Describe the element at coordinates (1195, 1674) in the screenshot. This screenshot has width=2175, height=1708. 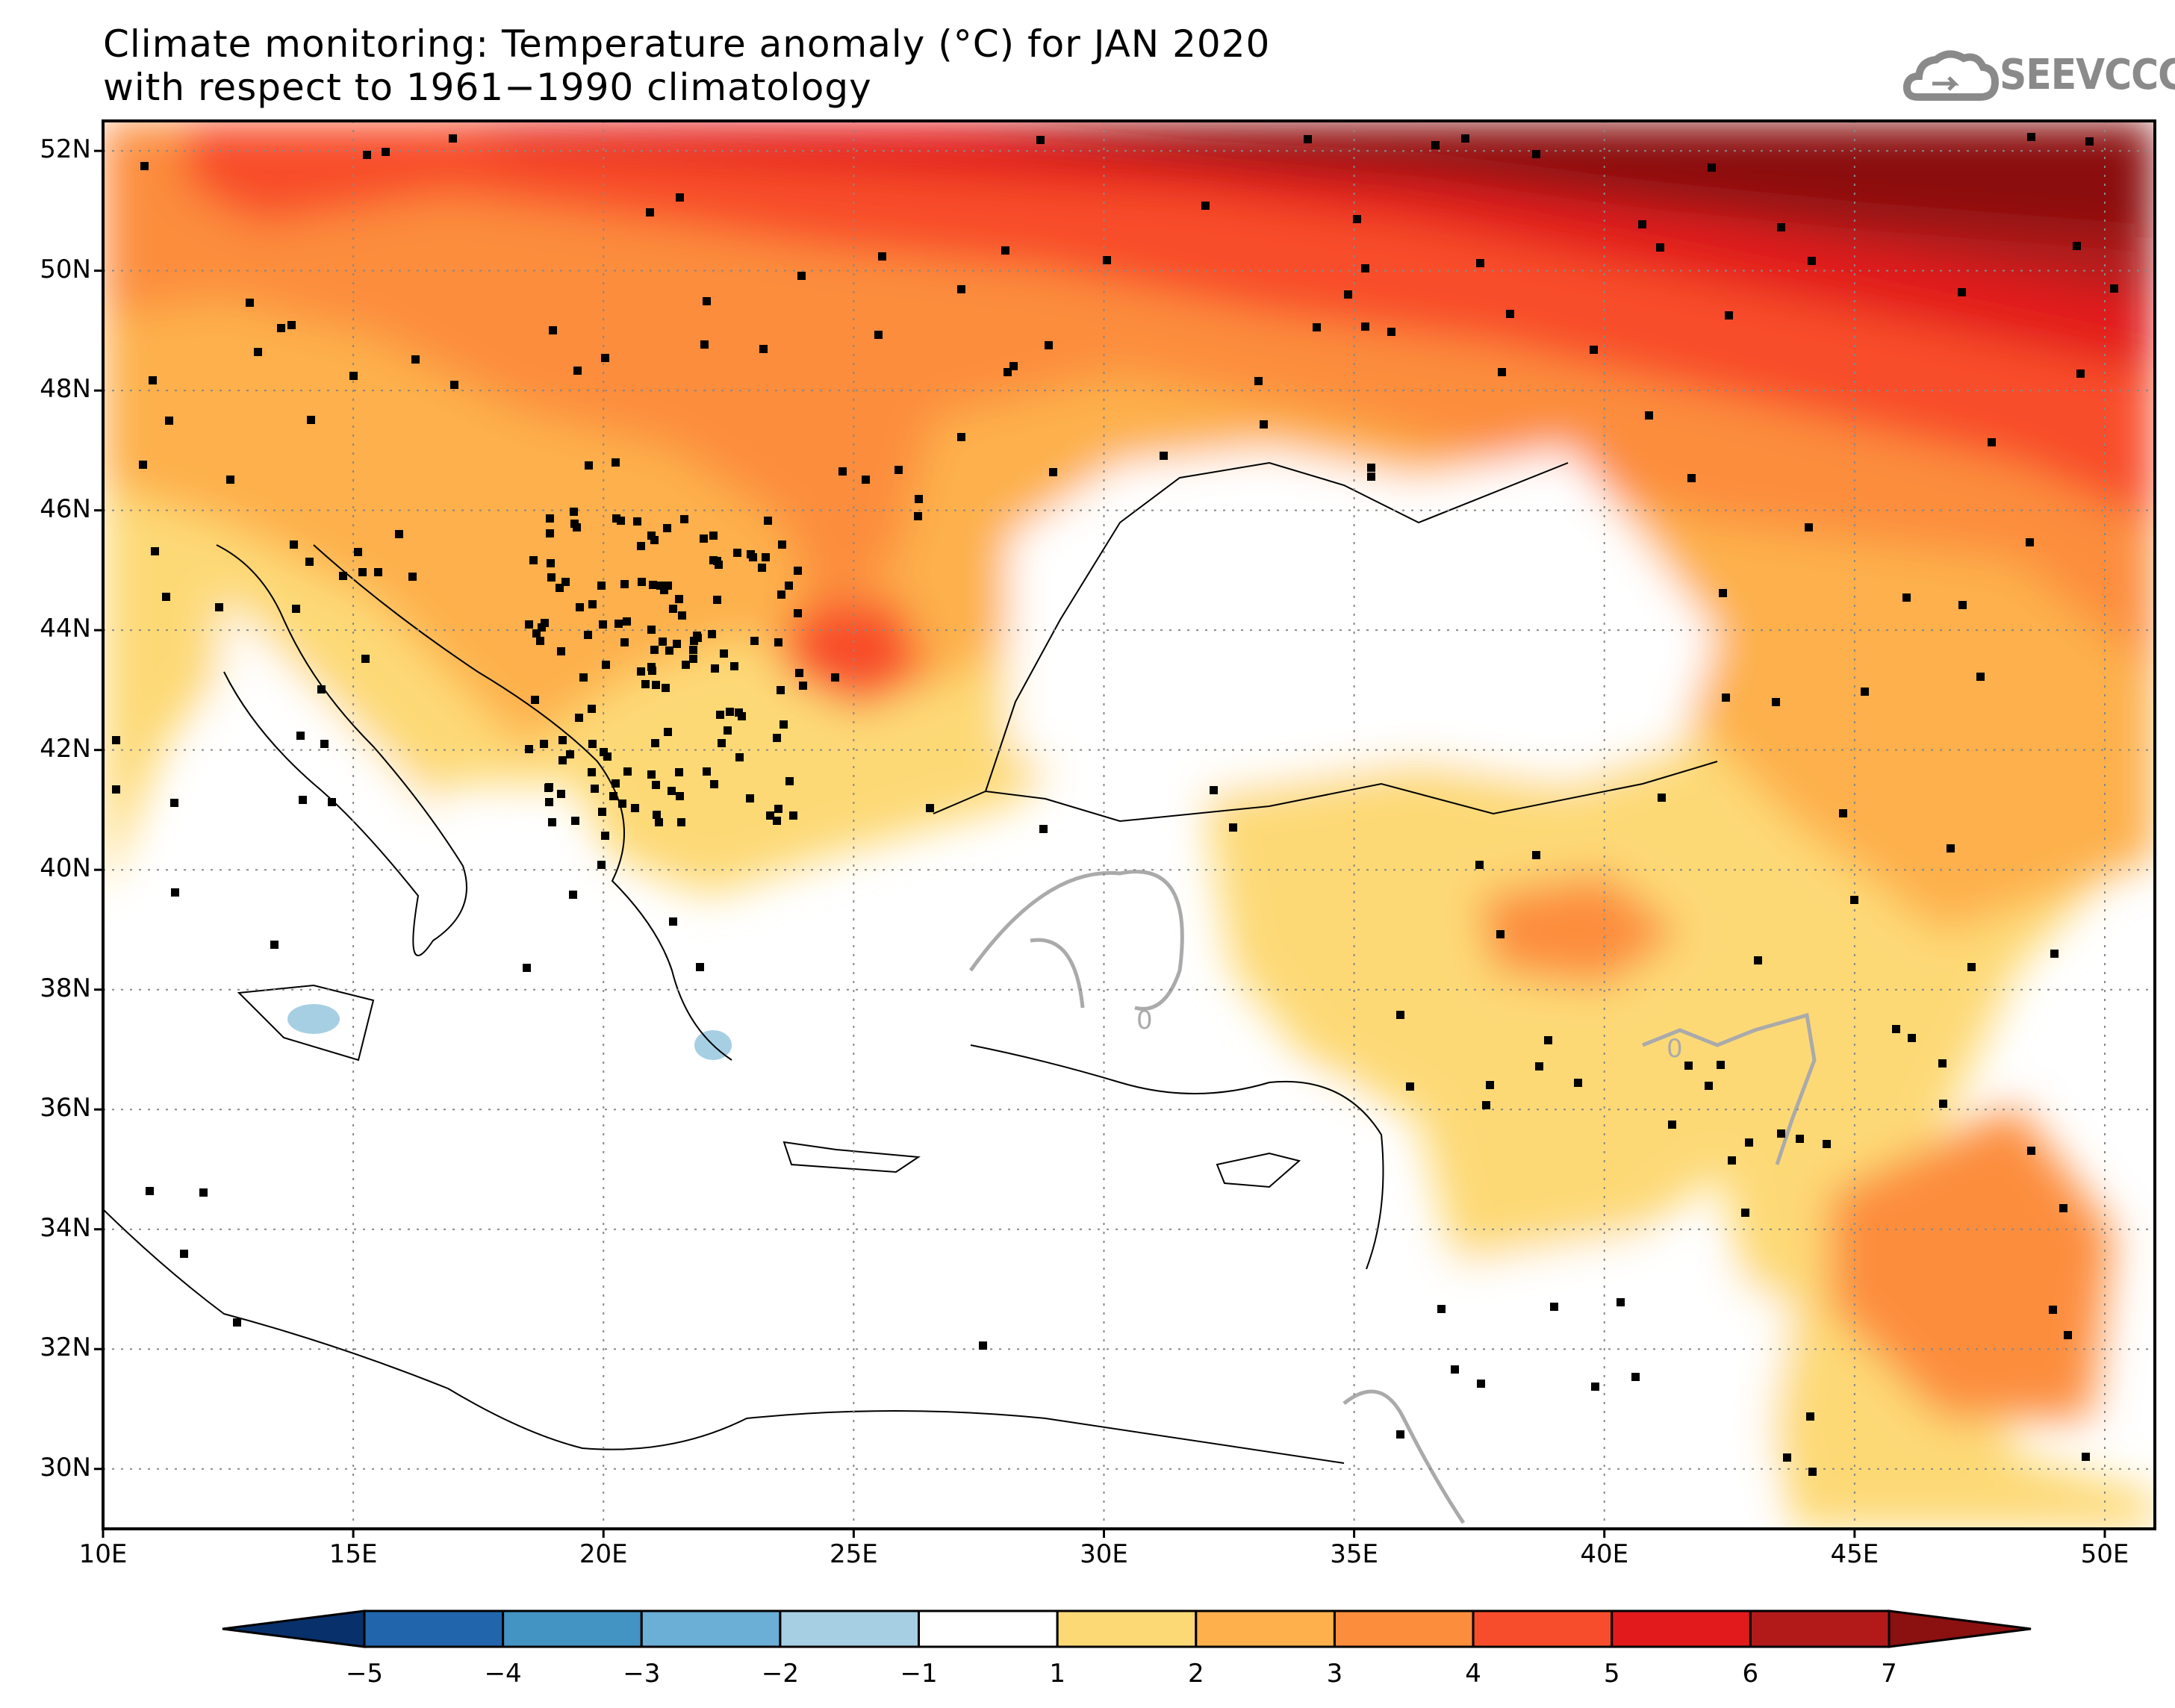
I see `colorbar-label: 2` at that location.